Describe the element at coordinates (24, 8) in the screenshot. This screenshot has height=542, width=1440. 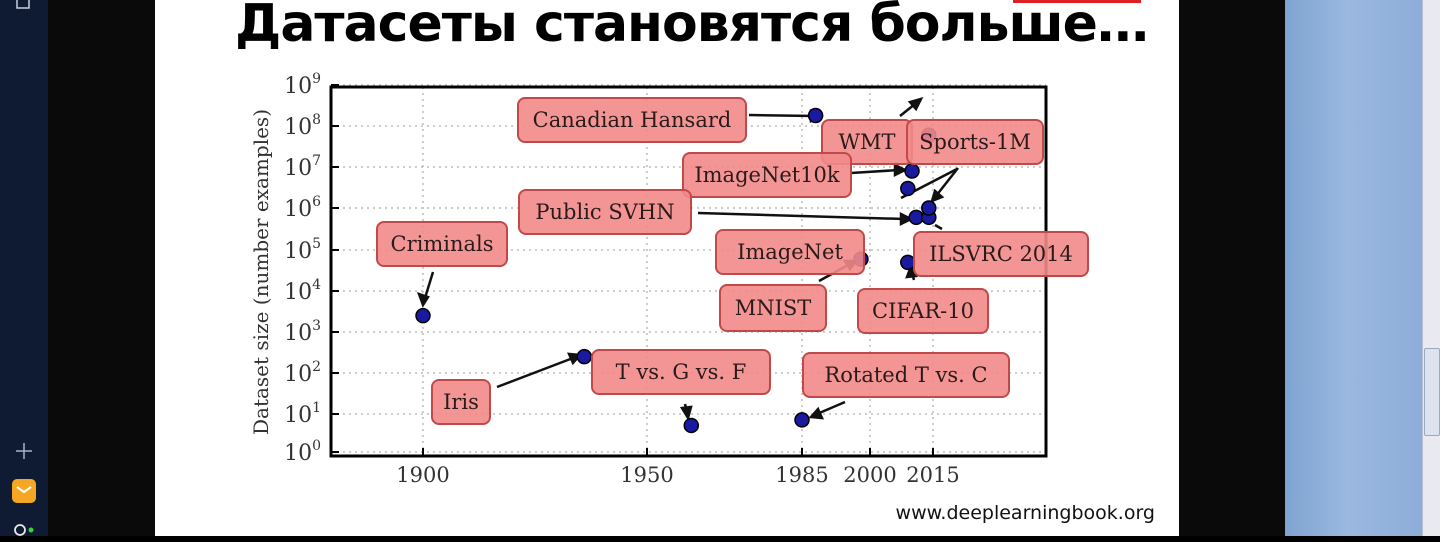
I see `window-icon` at that location.